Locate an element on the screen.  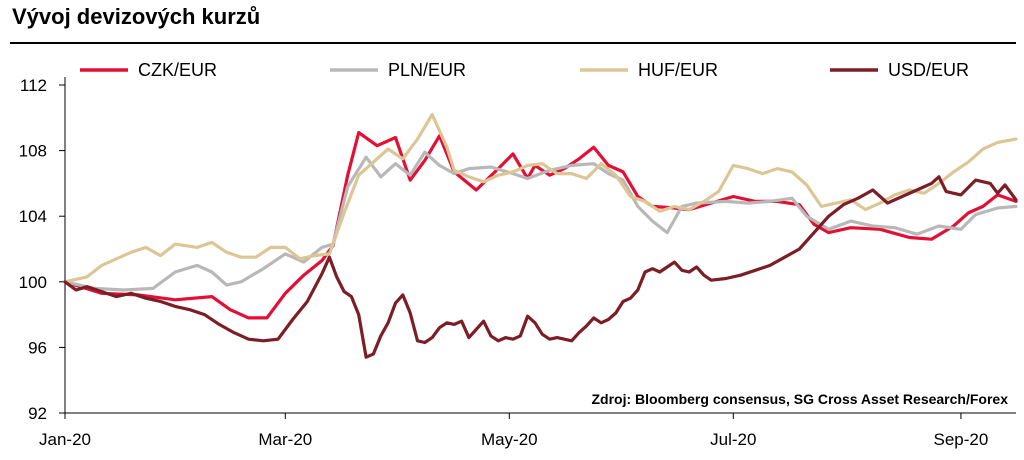
x-tick-label: Sep-20 is located at coordinates (961, 439).